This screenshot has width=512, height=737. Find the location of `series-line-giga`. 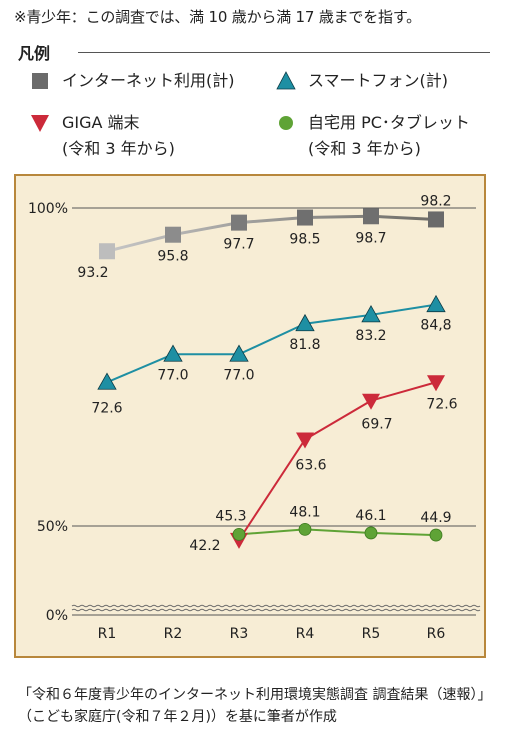

series-line-giga is located at coordinates (337, 461).